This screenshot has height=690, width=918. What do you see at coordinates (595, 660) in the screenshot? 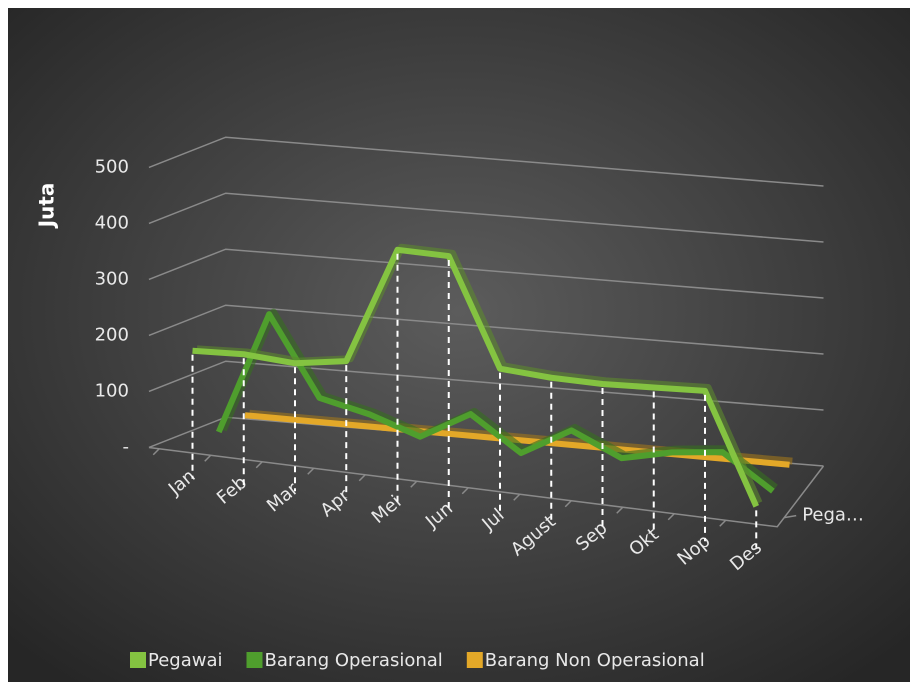
I see `legend-label: Barang Non Operasional` at bounding box center [595, 660].